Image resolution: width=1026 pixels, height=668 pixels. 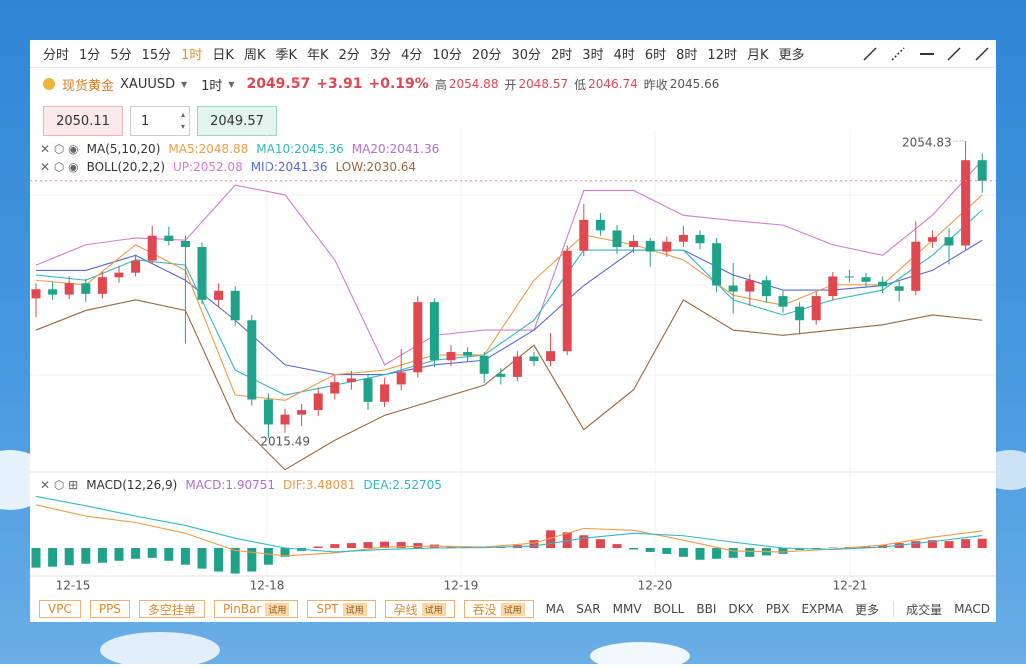 I want to click on date-label: 12-18, so click(x=267, y=586).